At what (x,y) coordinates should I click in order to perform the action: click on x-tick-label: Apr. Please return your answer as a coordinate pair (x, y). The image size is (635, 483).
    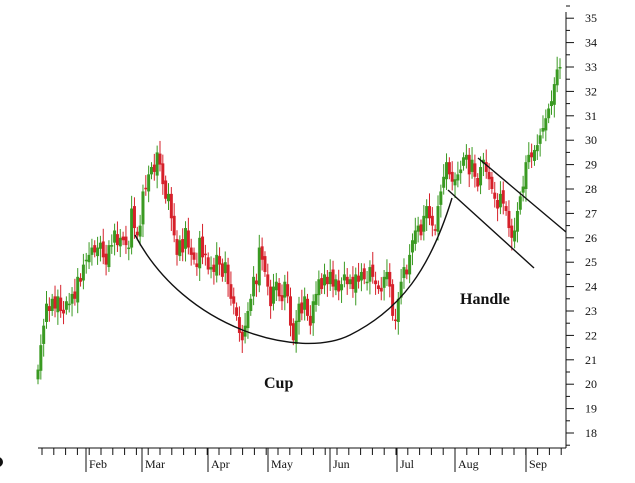
    Looking at the image, I should click on (220, 464).